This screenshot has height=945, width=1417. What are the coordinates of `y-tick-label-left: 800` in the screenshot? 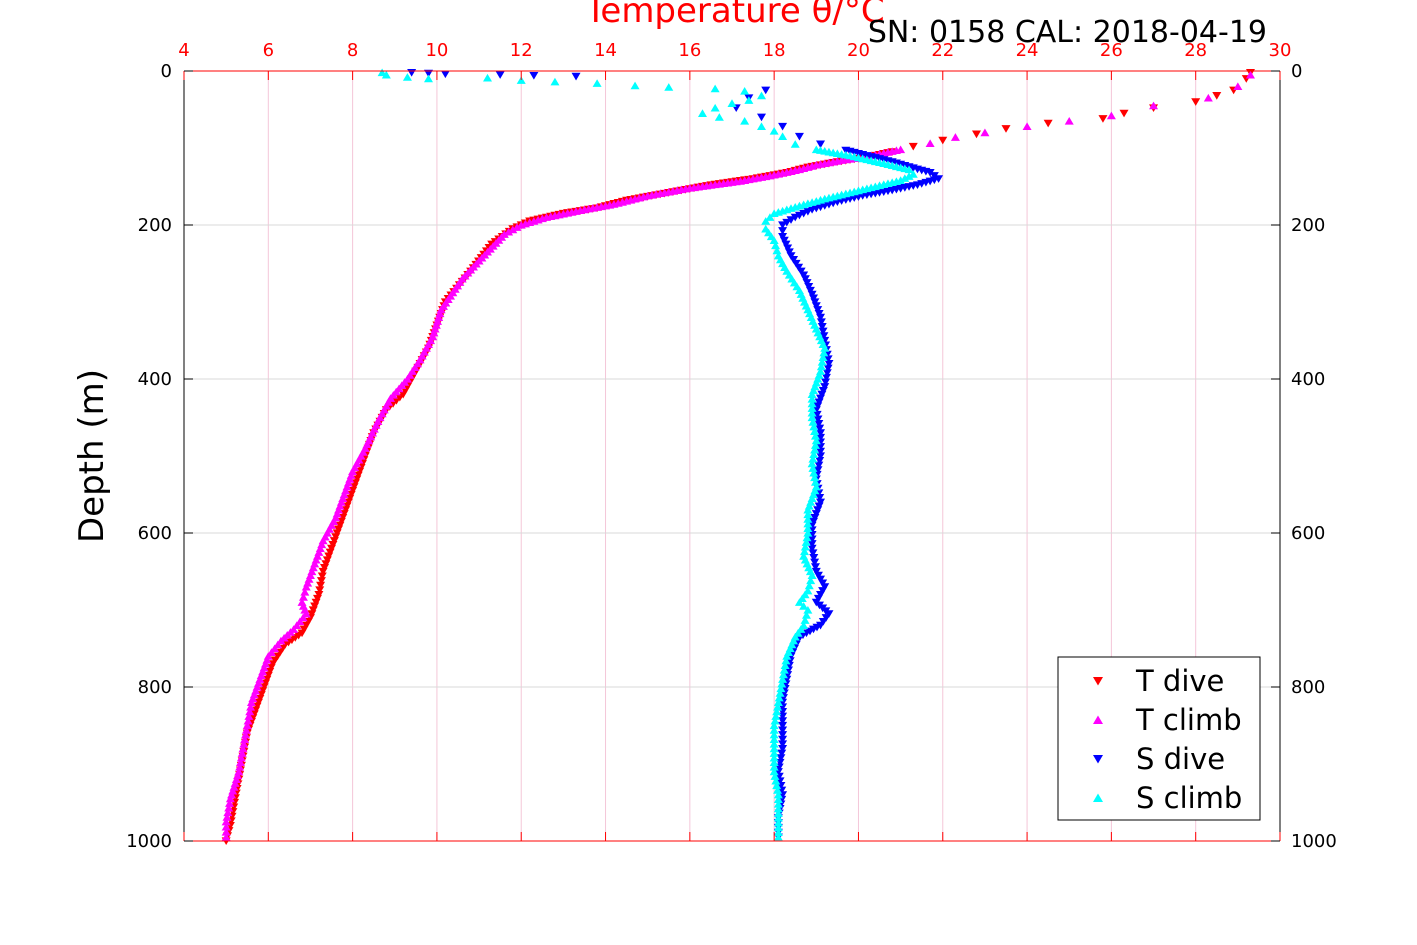 It's located at (155, 687).